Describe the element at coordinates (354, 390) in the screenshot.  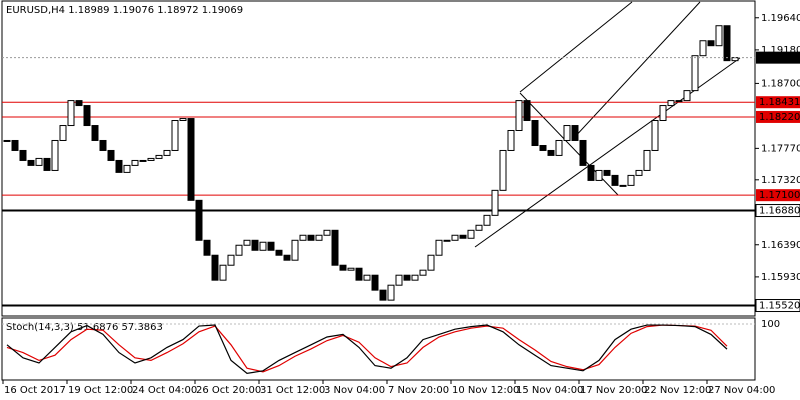
I see `x-tick-label: 3 Nov 04:00` at that location.